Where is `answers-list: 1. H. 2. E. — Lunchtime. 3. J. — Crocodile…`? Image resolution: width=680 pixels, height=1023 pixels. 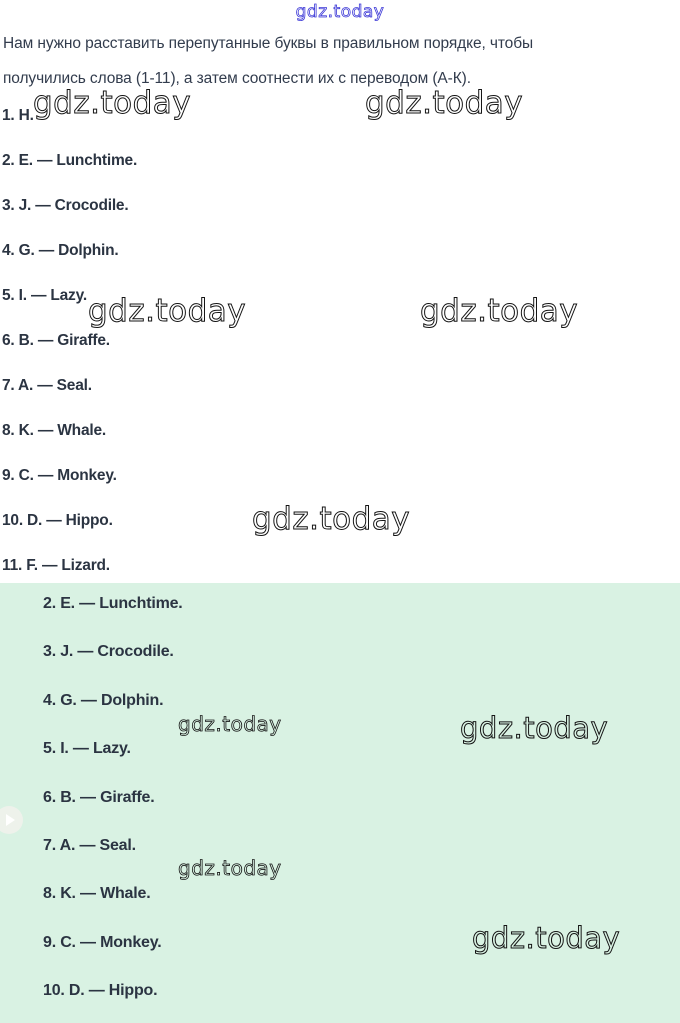 answers-list: 1. H. 2. E. — Lunchtime. 3. J. — Crocodile… is located at coordinates (69, 354).